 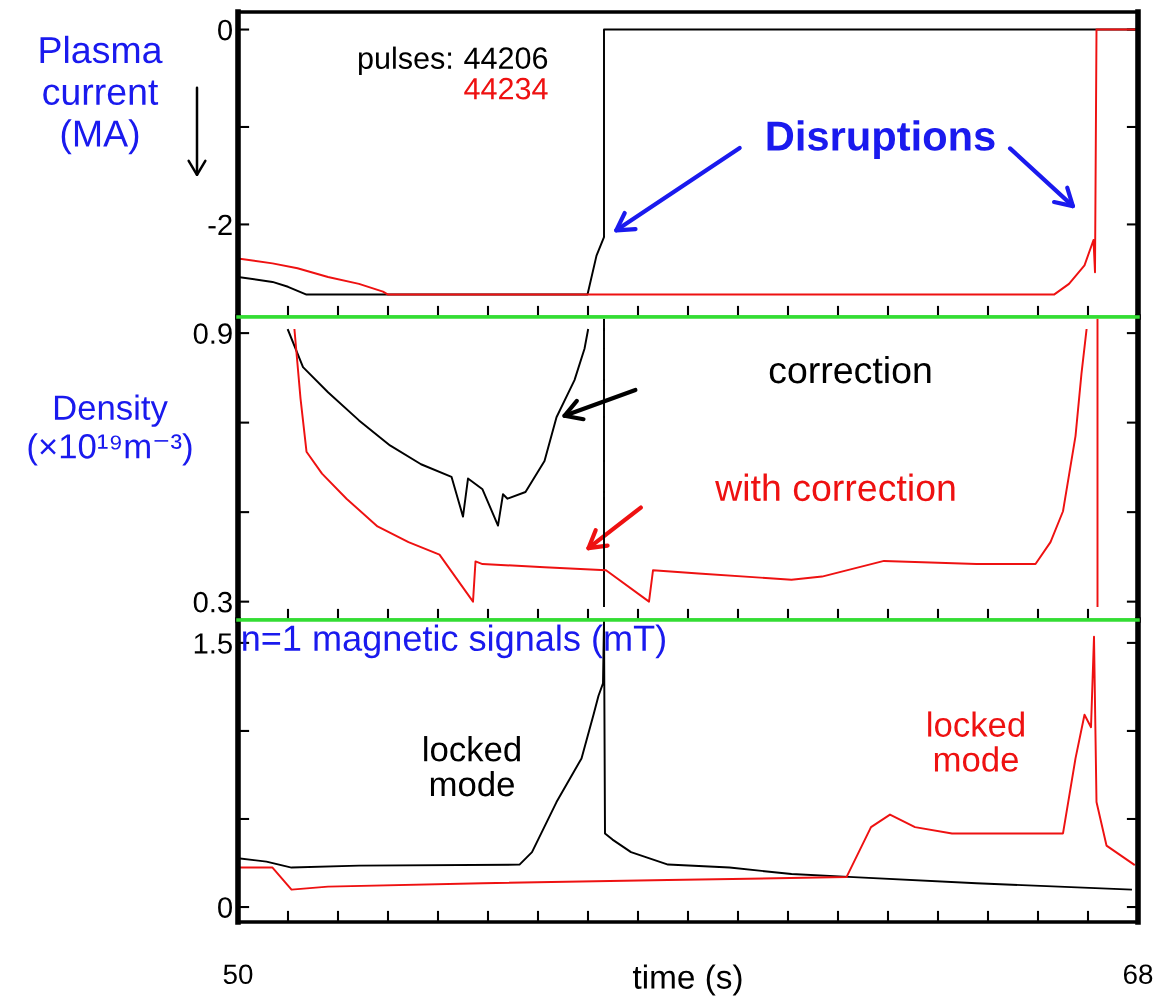 I want to click on annotation: with correction, so click(x=835, y=487).